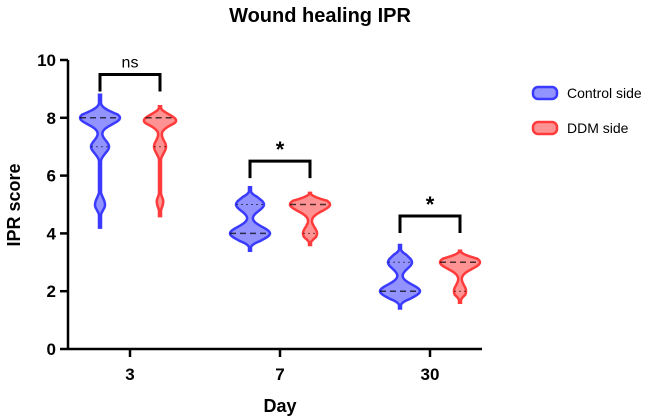 The image size is (648, 419). Describe the element at coordinates (279, 374) in the screenshot. I see `x-tick-label: 7` at that location.